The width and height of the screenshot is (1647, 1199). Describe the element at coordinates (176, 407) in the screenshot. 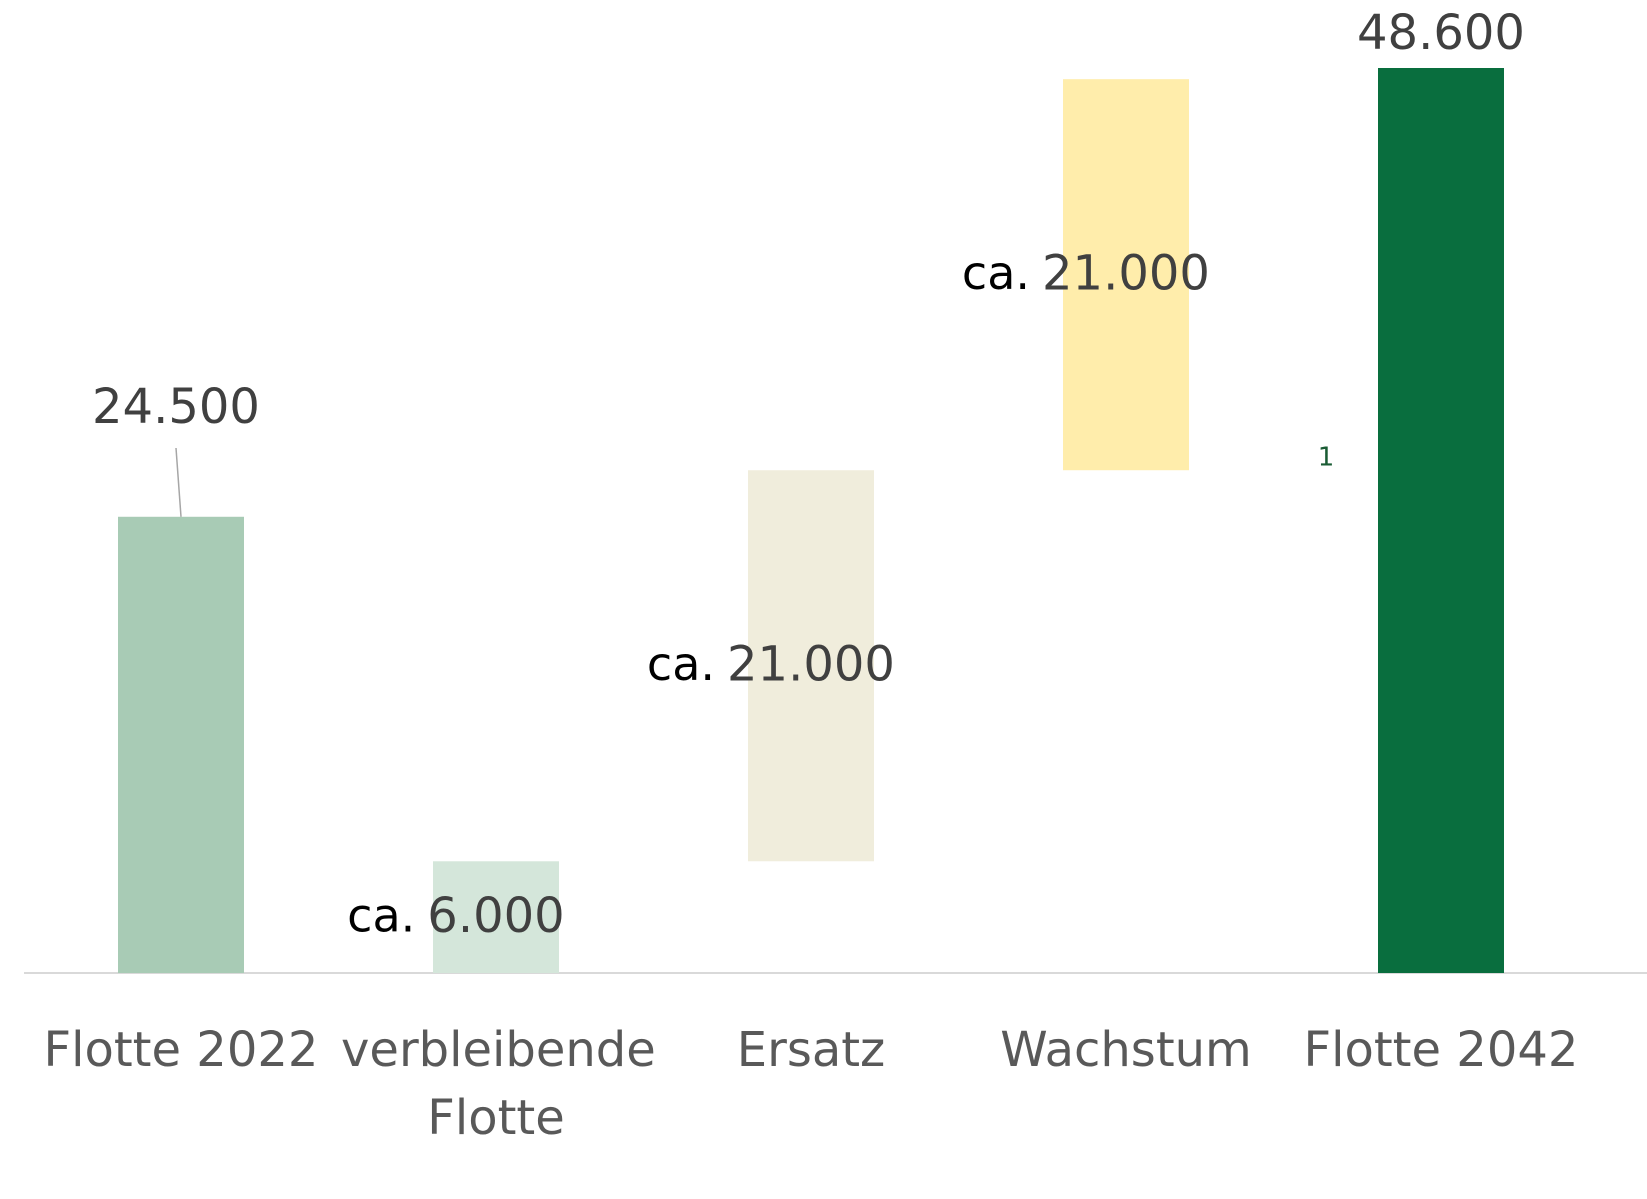

I see `data-label: 24.500` at that location.